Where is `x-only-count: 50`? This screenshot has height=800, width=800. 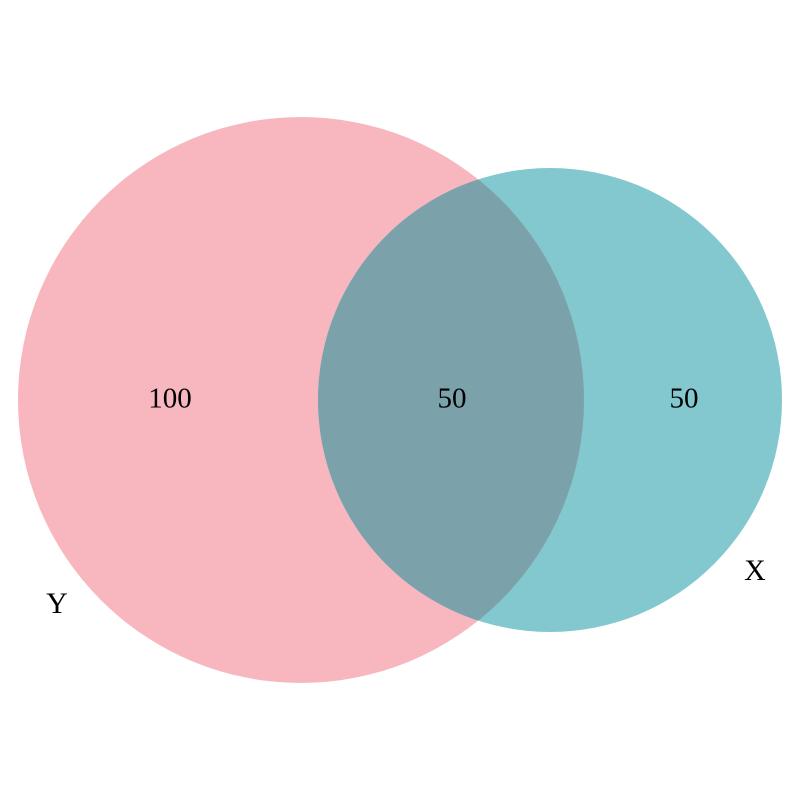
x-only-count: 50 is located at coordinates (684, 399).